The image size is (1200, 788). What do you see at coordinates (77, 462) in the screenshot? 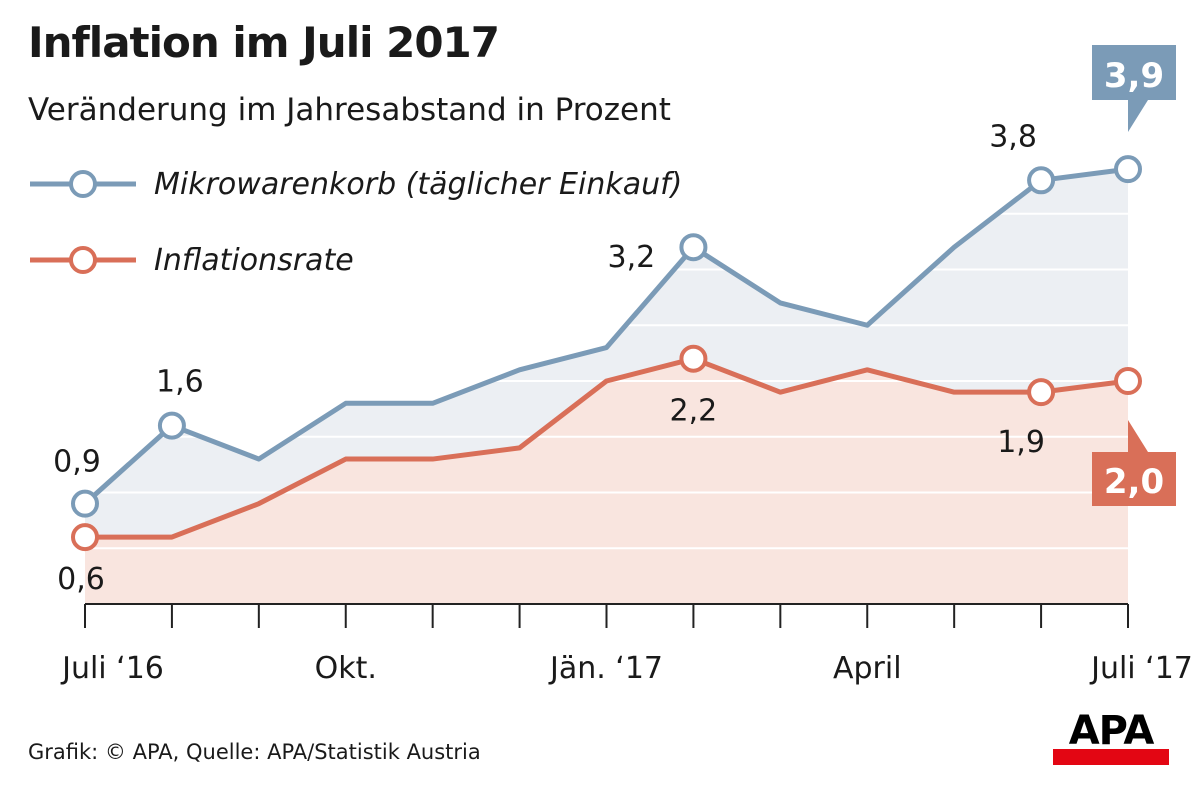
I see `data-label: 0,9` at bounding box center [77, 462].